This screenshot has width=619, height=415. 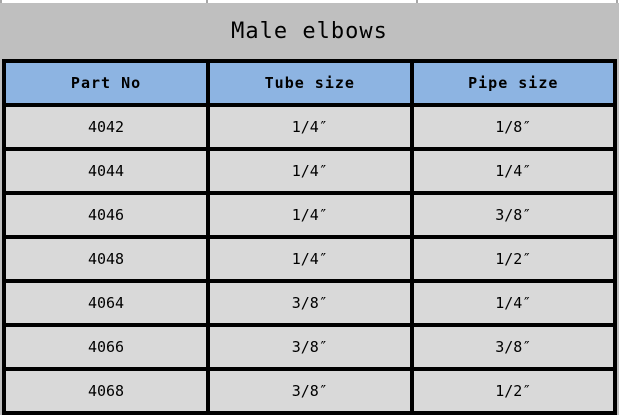 I want to click on cell-part-no: 4046, so click(x=106, y=215).